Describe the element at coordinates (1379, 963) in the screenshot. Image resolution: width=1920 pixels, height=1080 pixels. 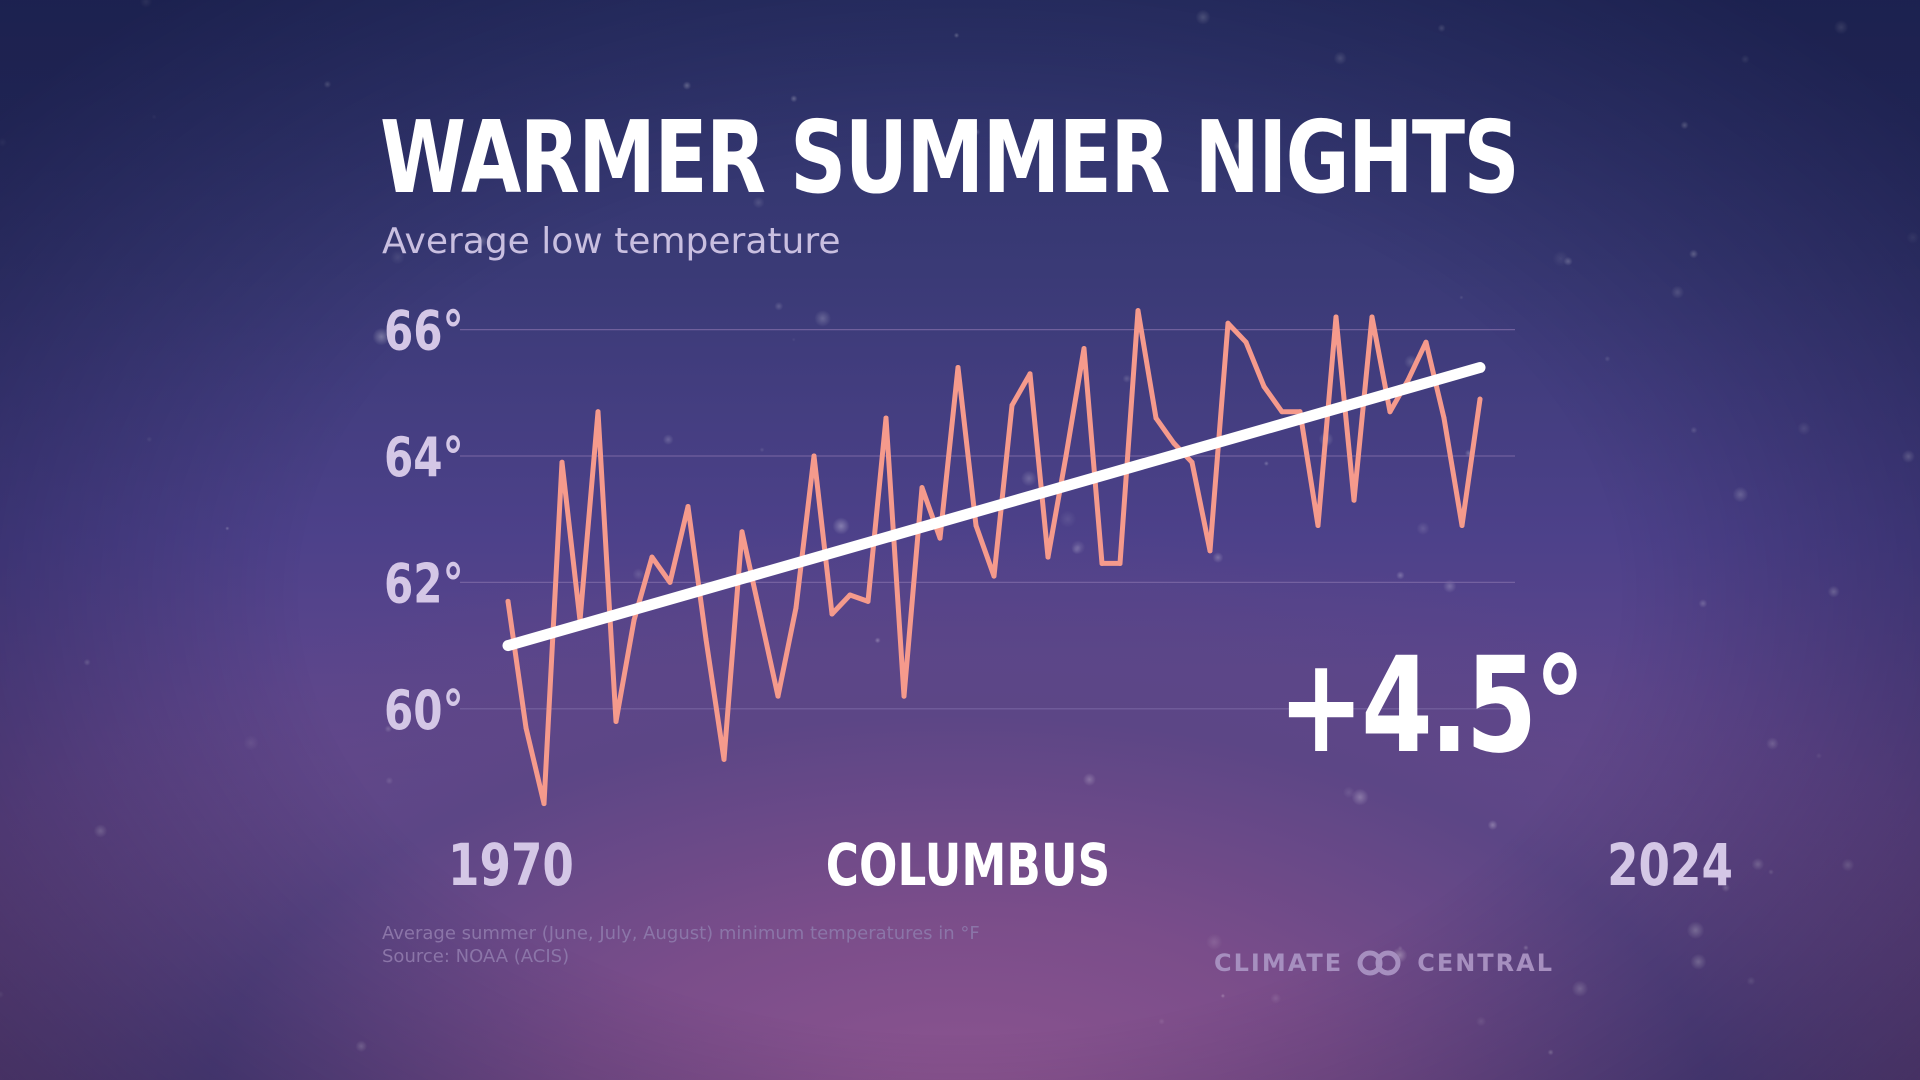
I see `linked-rings-icon` at that location.